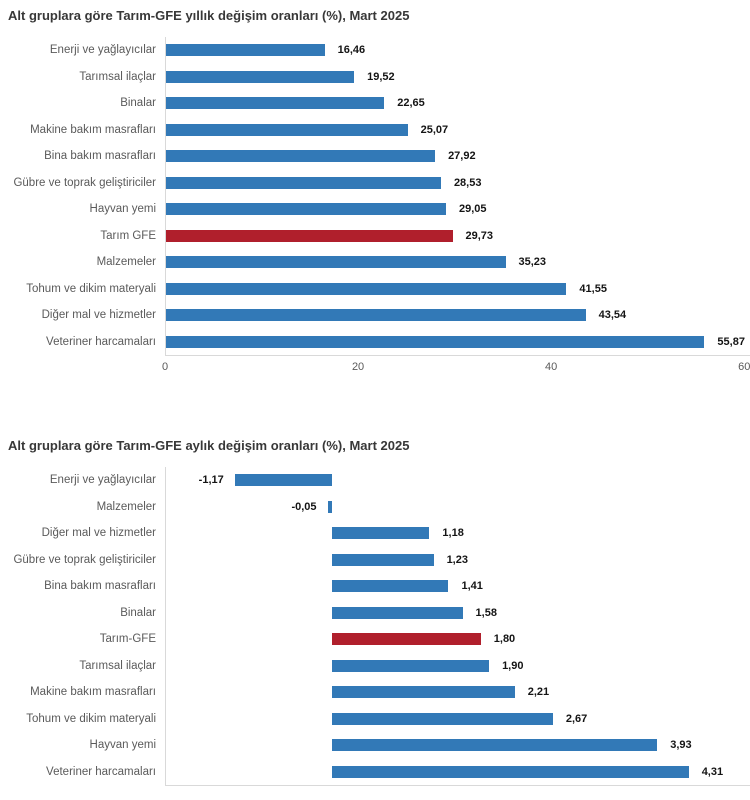  I want to click on value-label: 2,21, so click(538, 692).